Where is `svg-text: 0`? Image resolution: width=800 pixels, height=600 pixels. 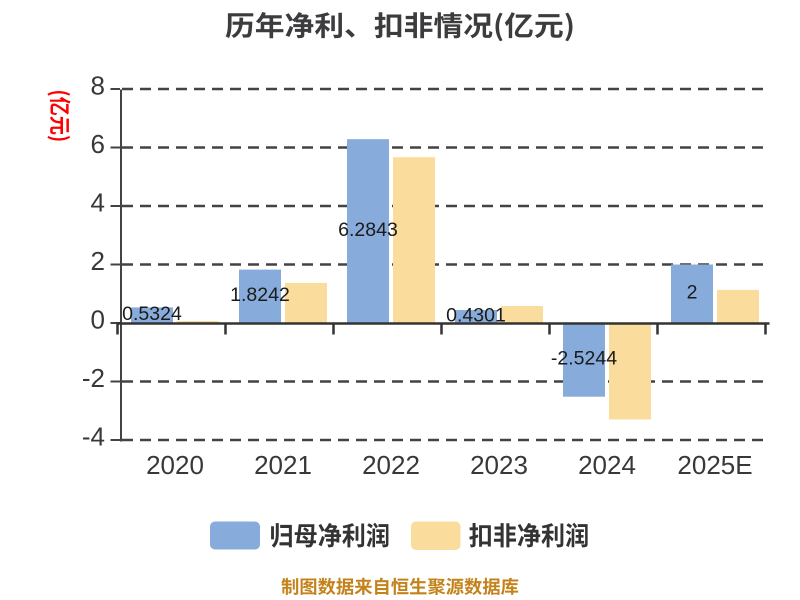
svg-text: 0 is located at coordinates (98, 319).